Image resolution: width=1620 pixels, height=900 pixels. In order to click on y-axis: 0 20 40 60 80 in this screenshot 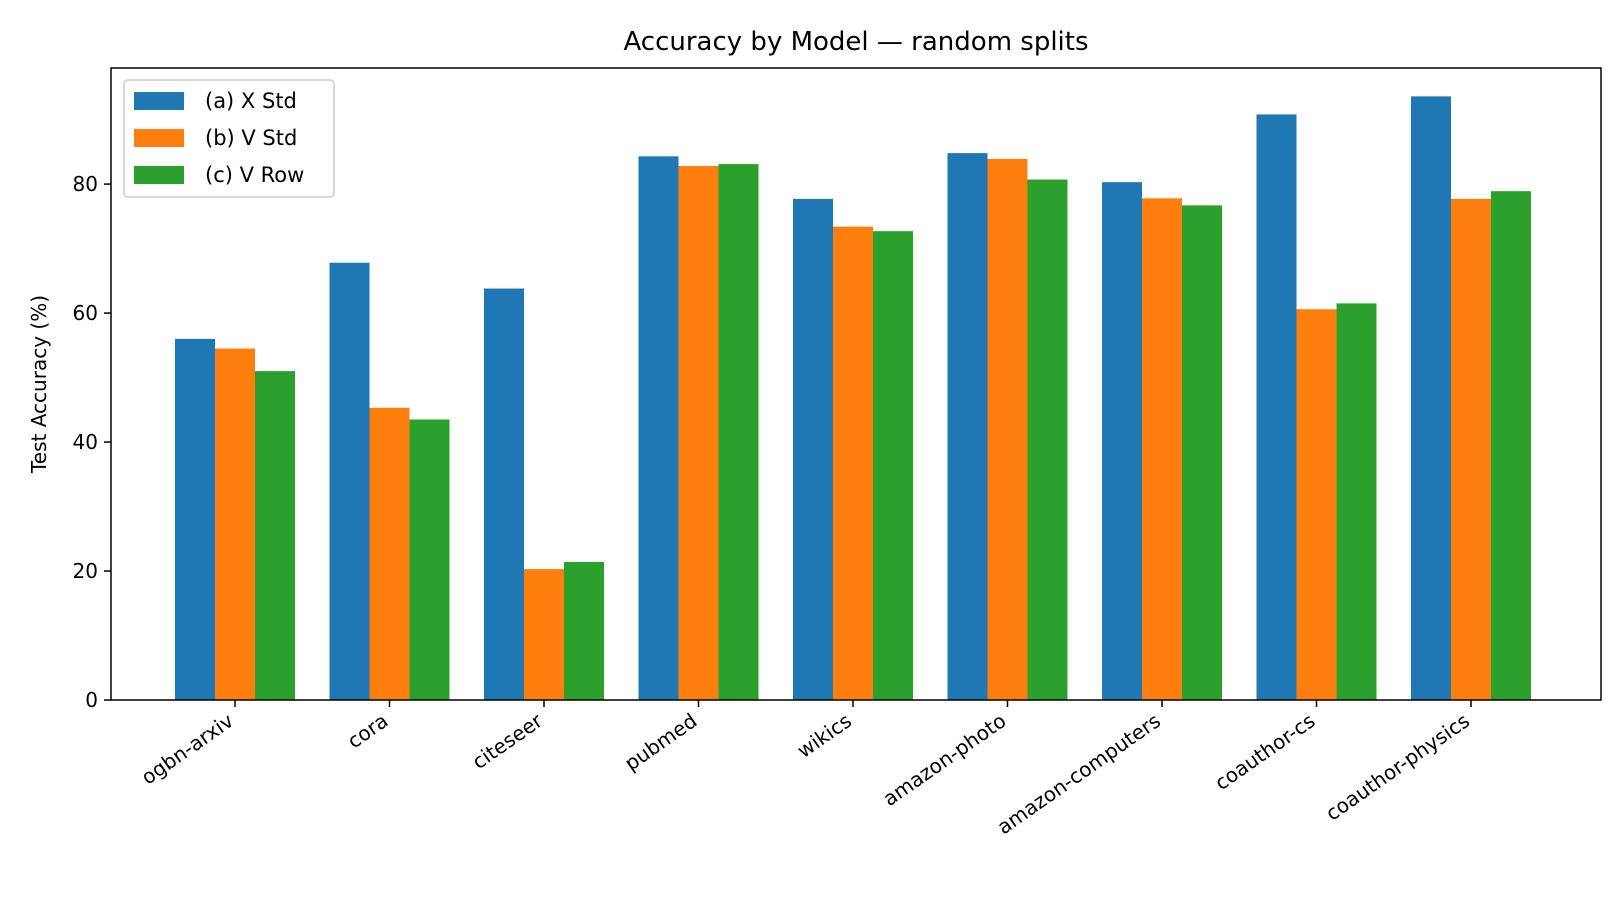, I will do `click(92, 442)`.